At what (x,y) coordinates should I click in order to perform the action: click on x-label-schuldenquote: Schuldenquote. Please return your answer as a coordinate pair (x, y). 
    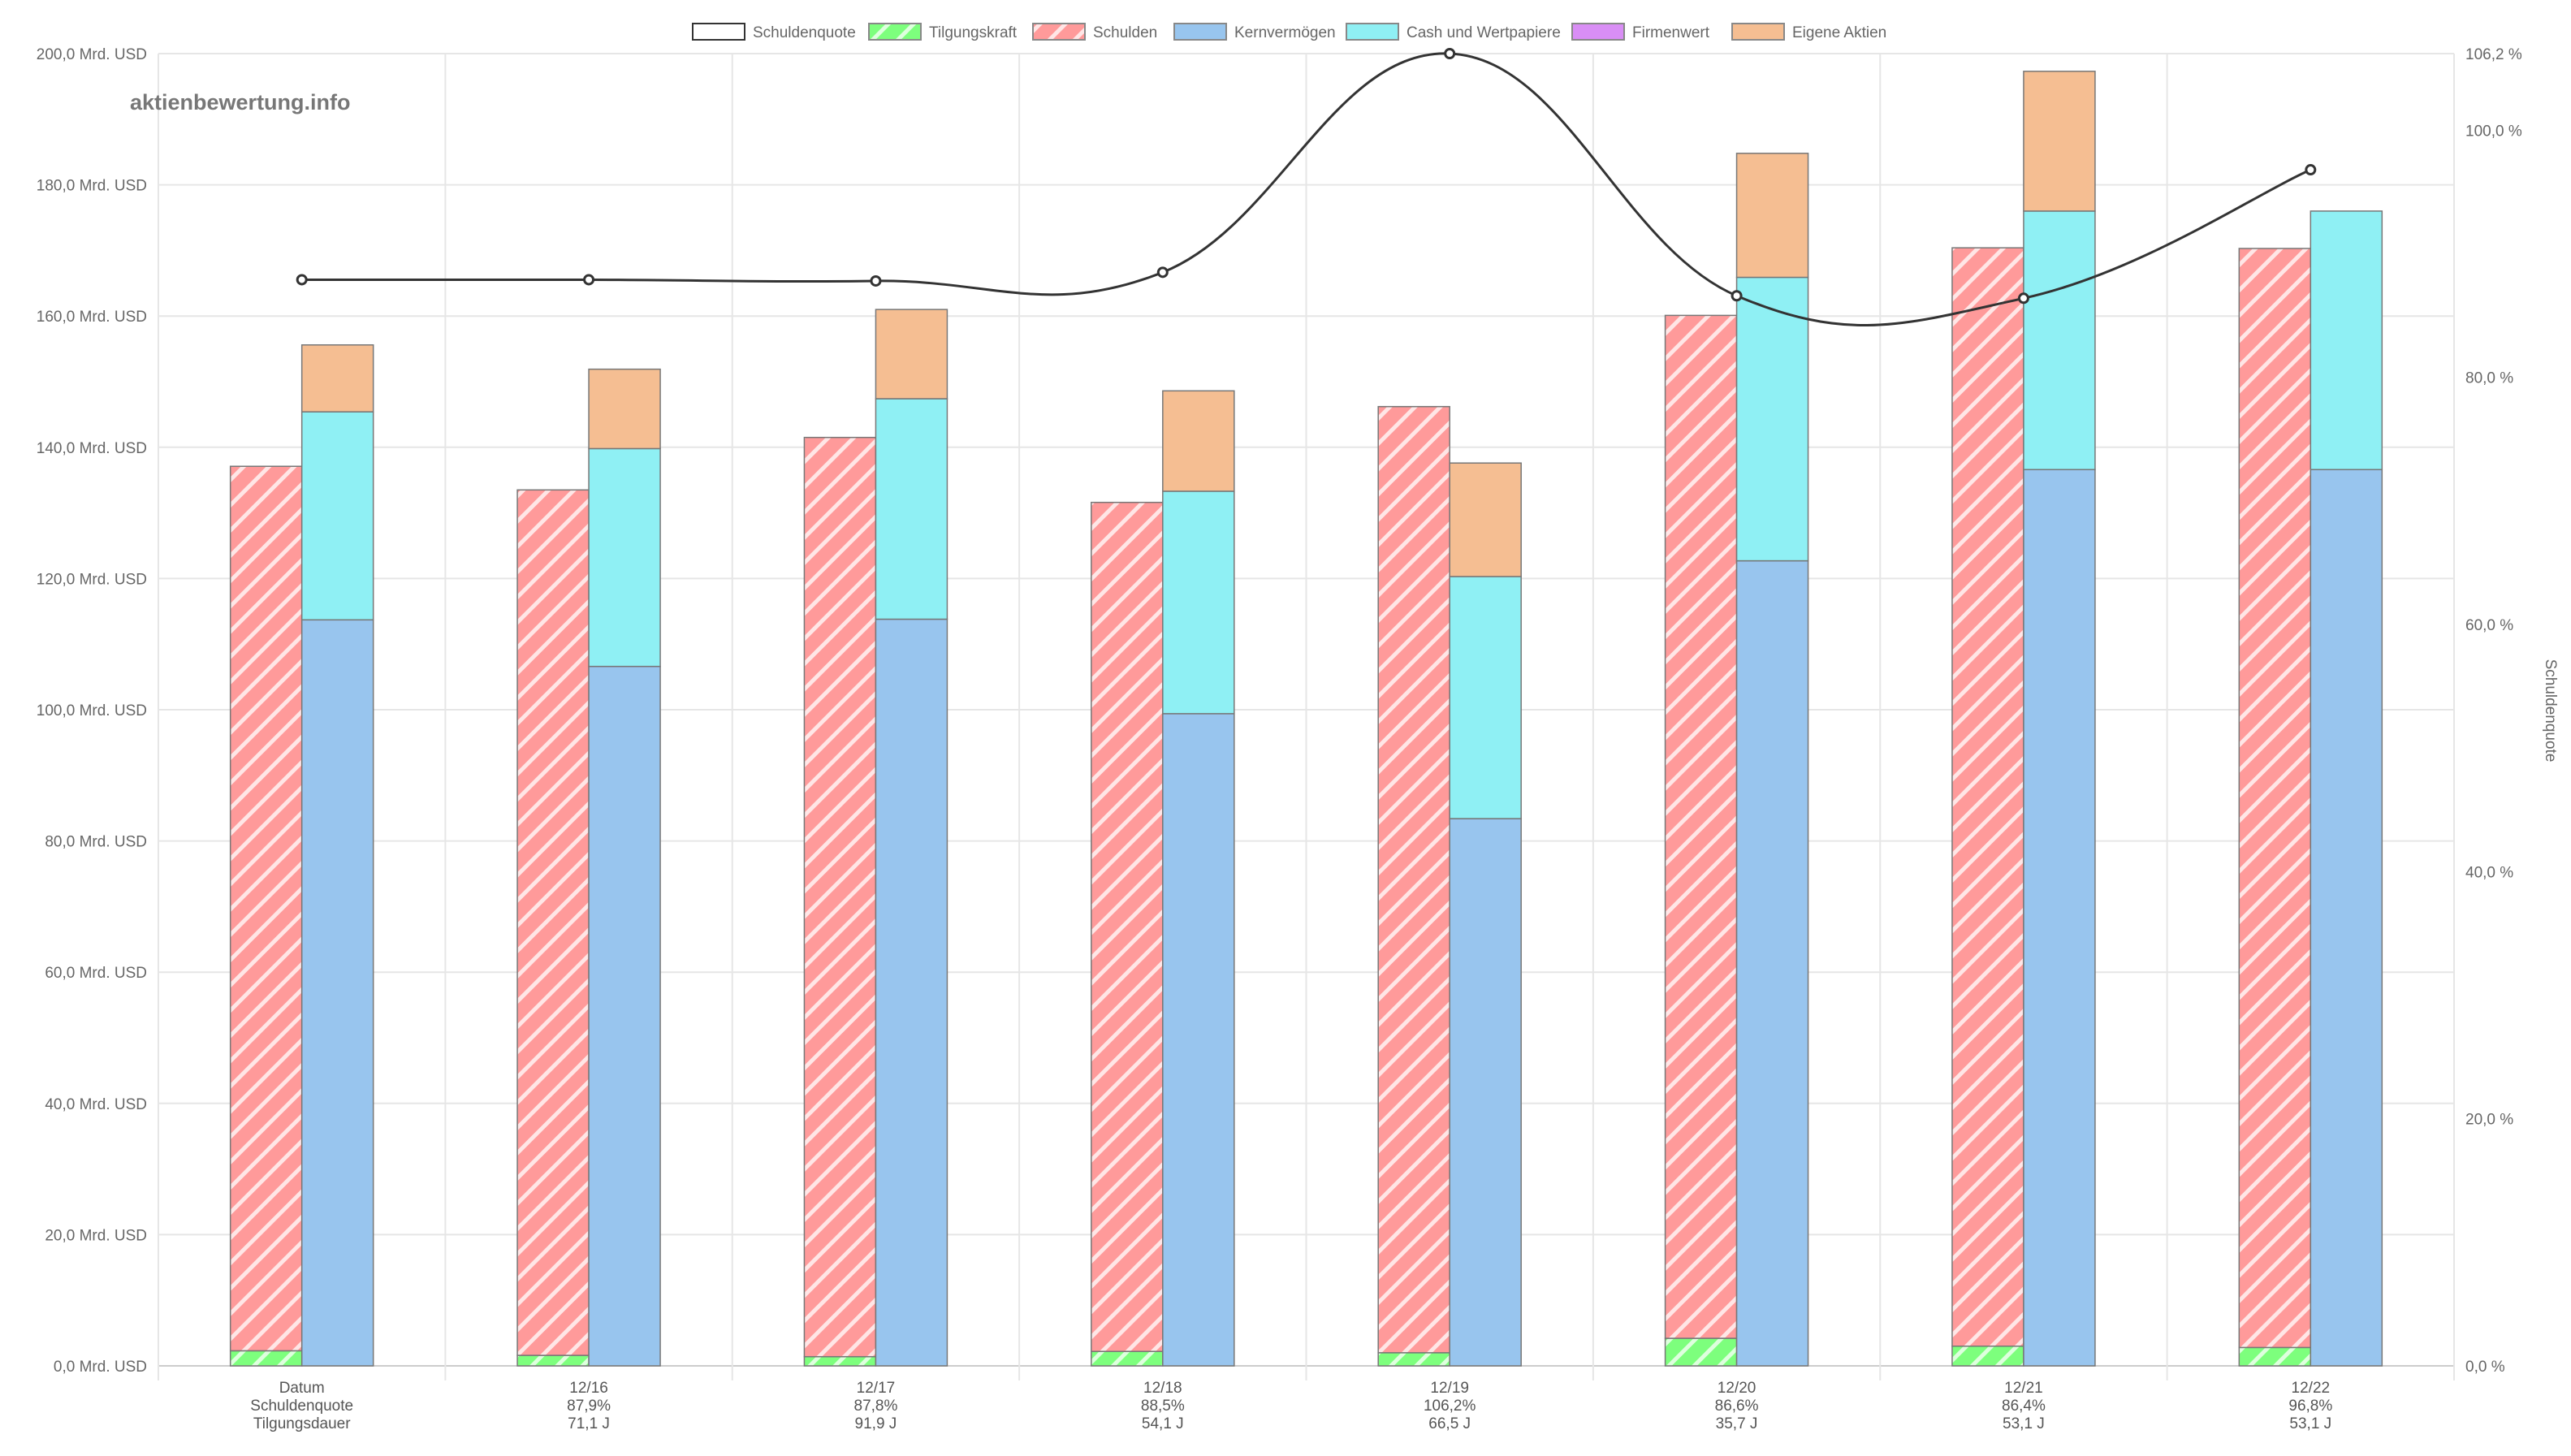
    Looking at the image, I should click on (301, 1406).